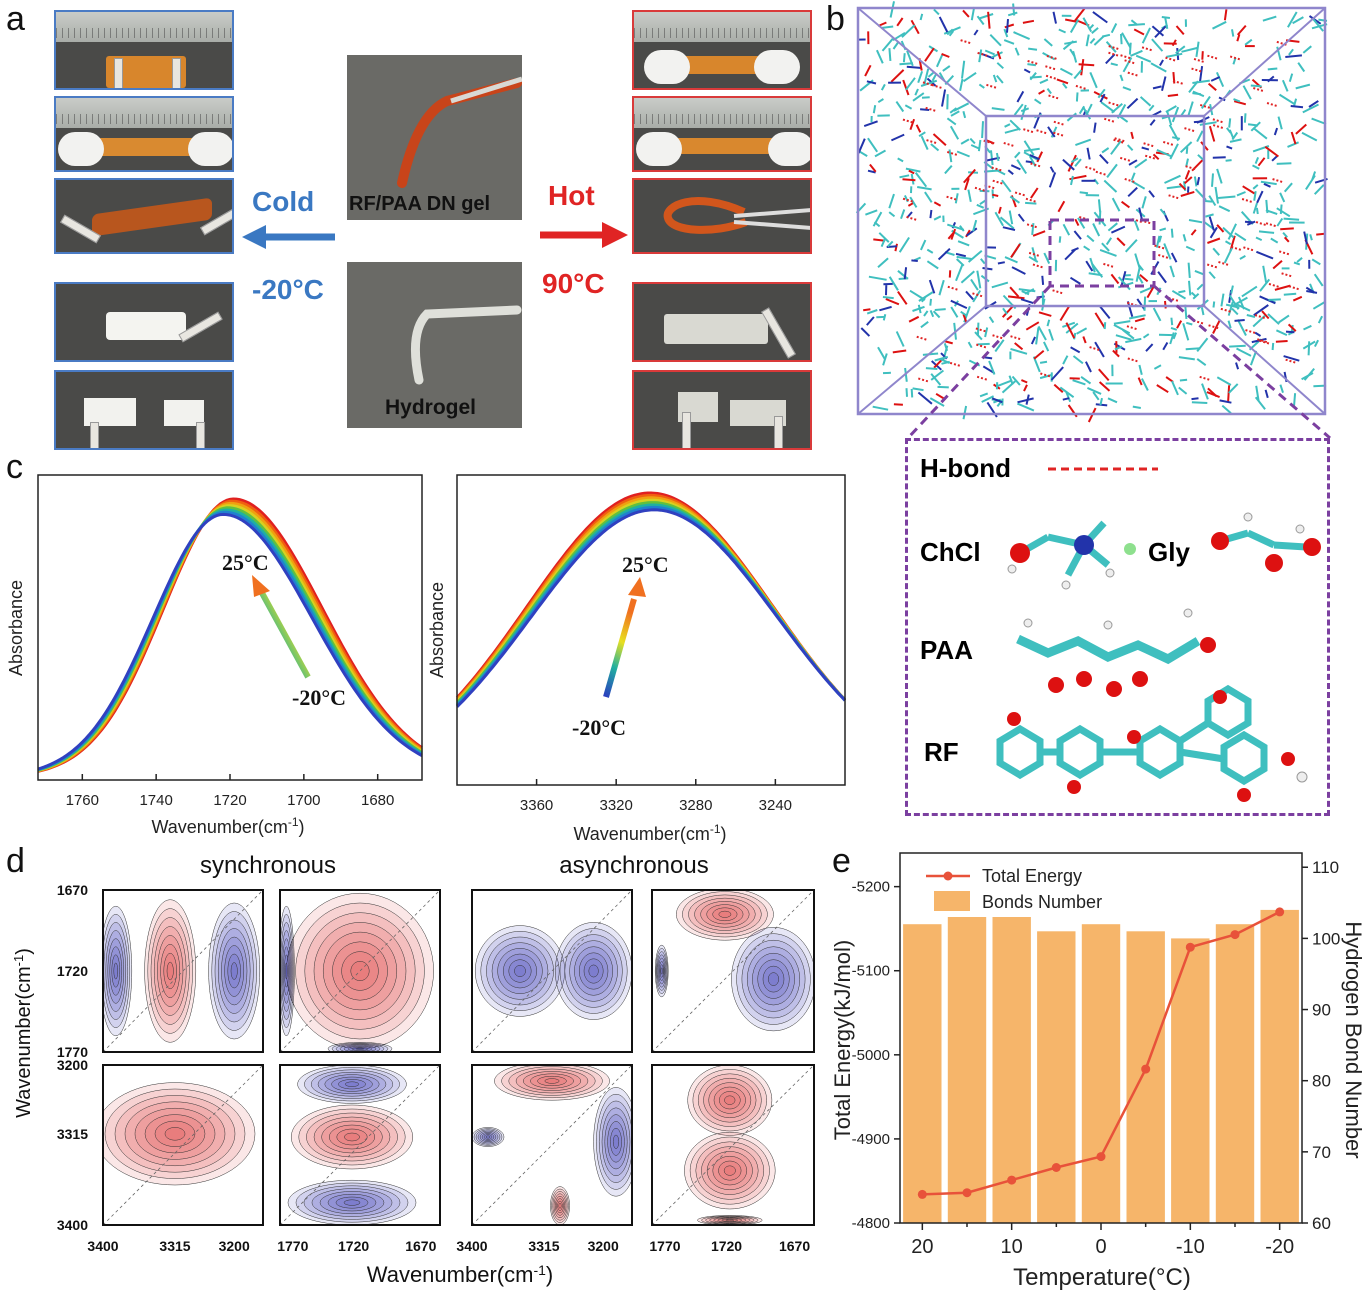  I want to click on chcl-molecule-icon, so click(1071, 555).